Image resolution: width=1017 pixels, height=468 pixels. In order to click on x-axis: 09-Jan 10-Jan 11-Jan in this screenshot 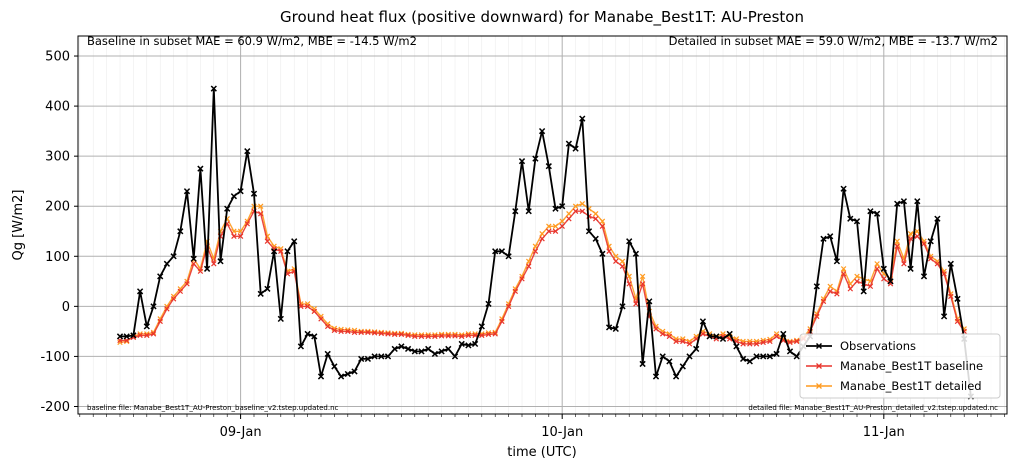, I will do `click(542, 427)`.